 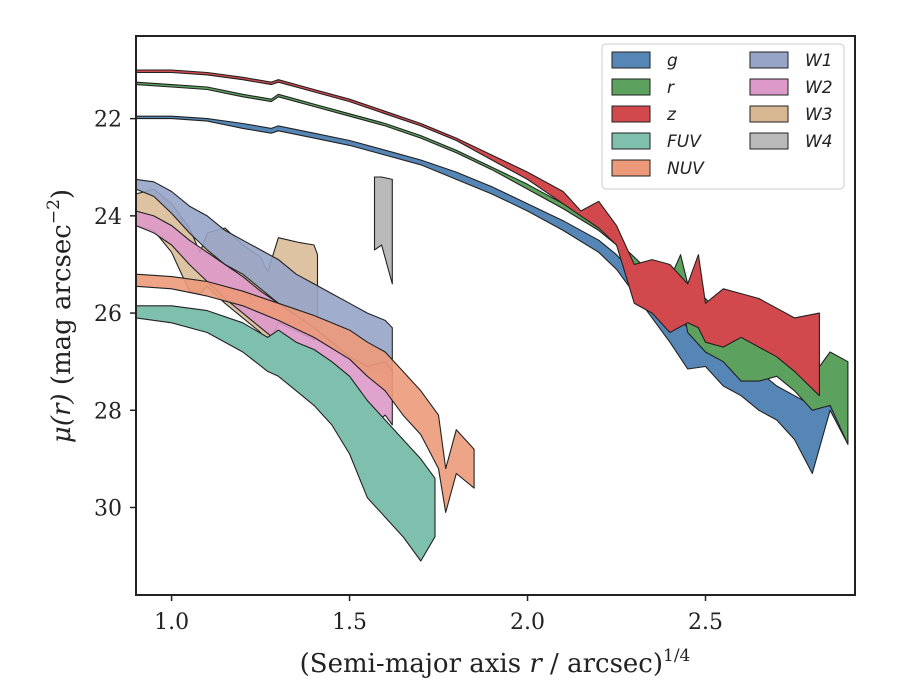 I want to click on legend-swatch-fuv, so click(x=631, y=141).